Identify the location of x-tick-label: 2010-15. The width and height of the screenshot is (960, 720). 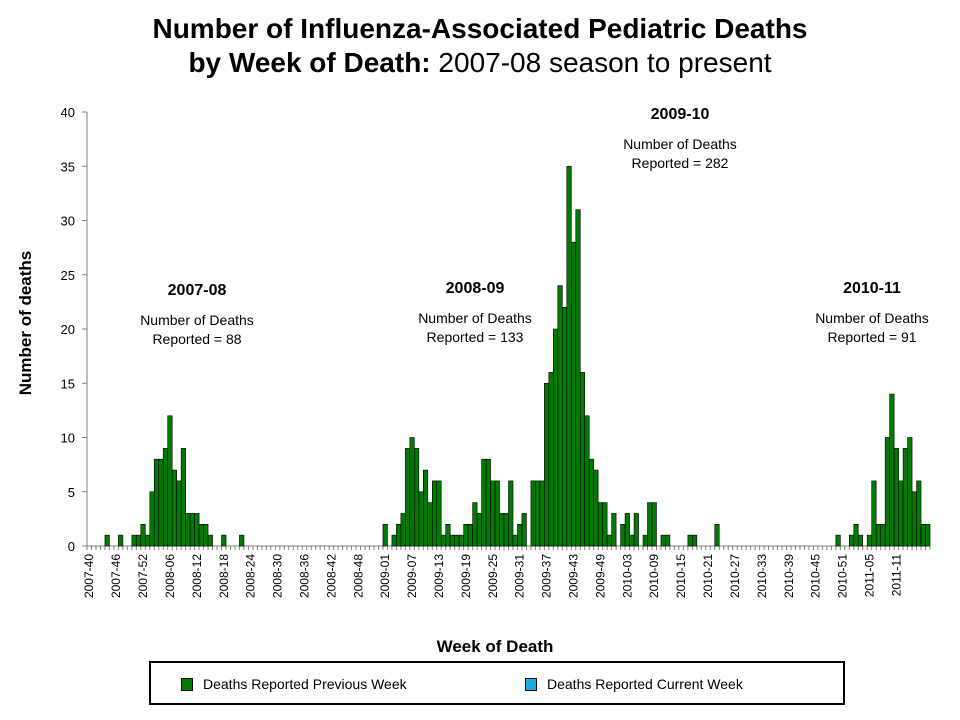
(681, 576).